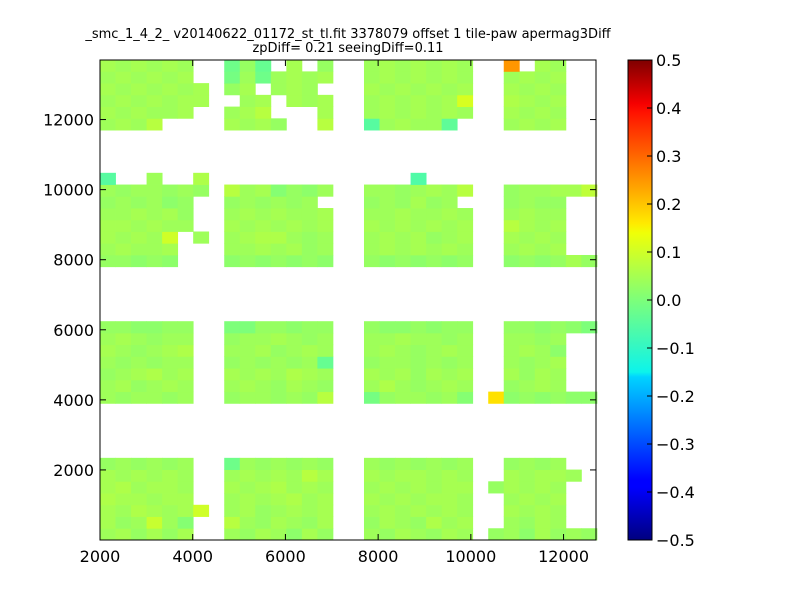 This screenshot has width=800, height=600. What do you see at coordinates (675, 348) in the screenshot?
I see `colorbar-tick-label: −0.1` at bounding box center [675, 348].